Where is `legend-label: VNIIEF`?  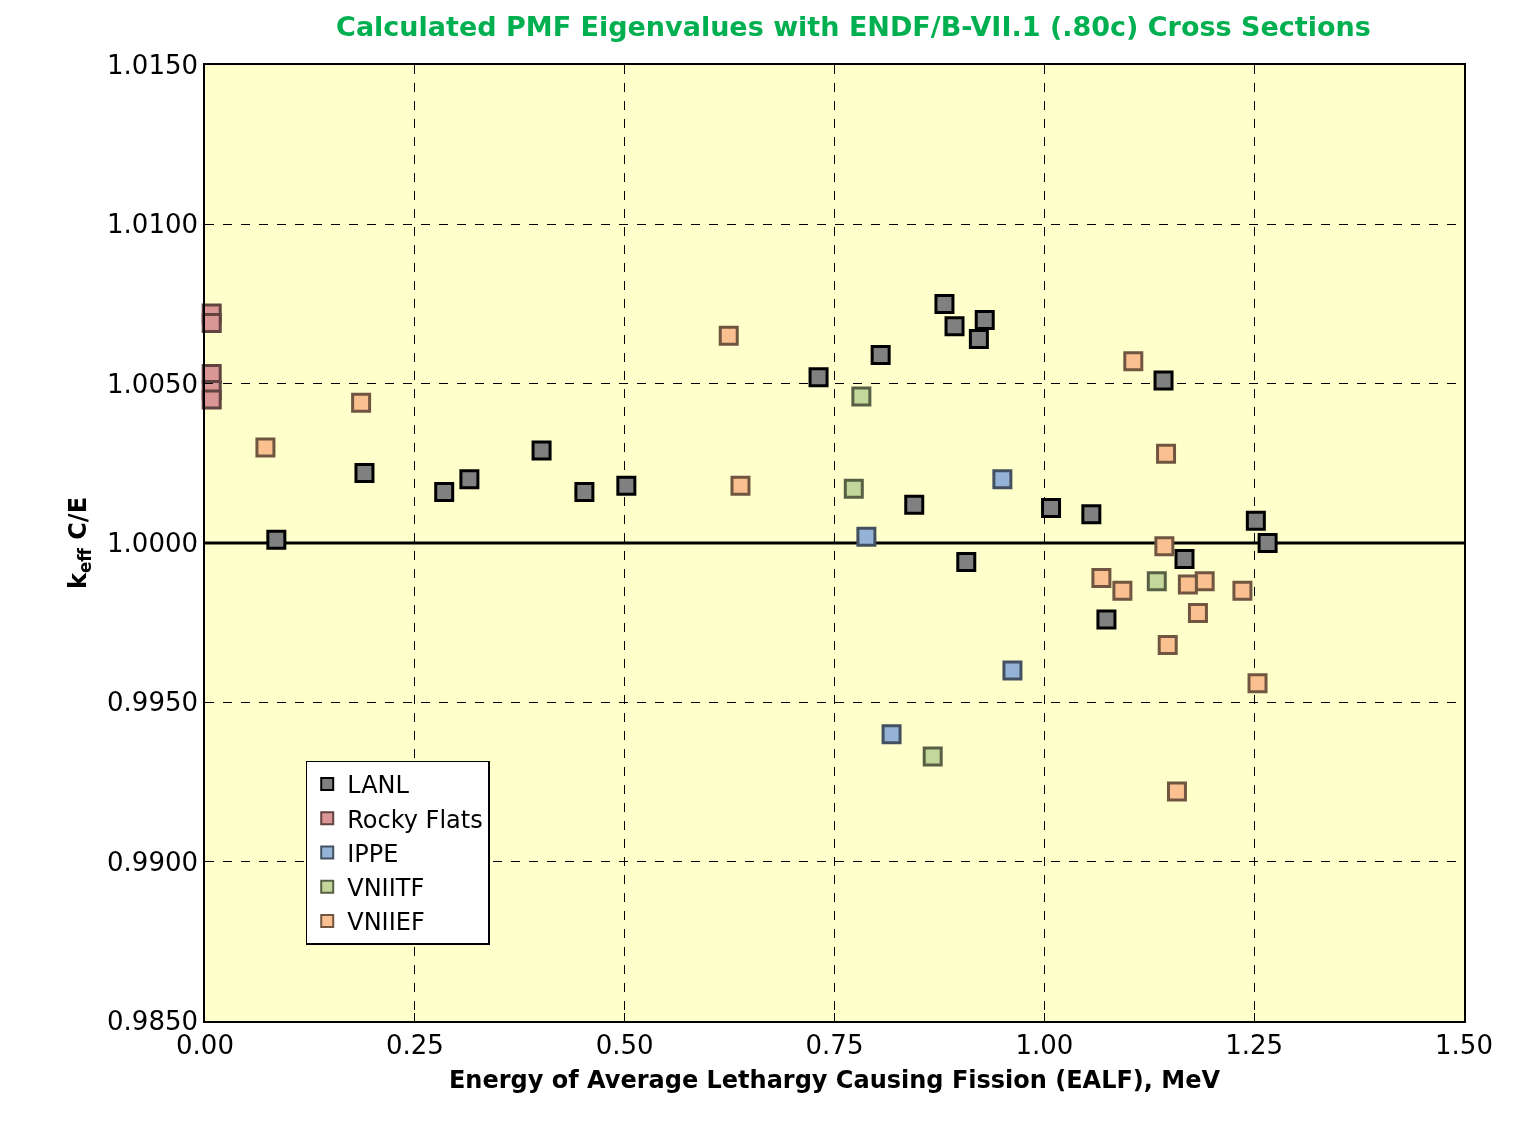
legend-label: VNIIEF is located at coordinates (386, 922).